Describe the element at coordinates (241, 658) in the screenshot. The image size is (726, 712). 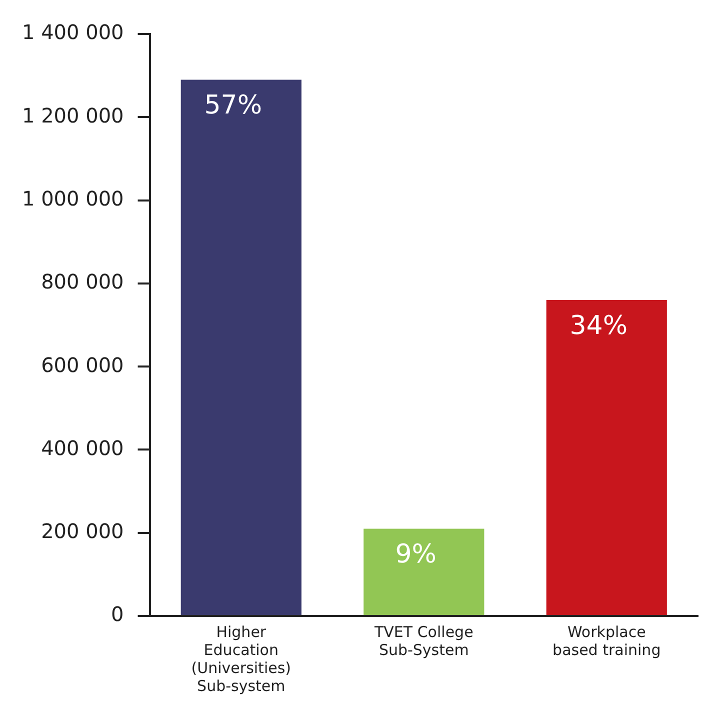
I see `x-tick-label: Higher Education (Universities) Sub-system` at that location.